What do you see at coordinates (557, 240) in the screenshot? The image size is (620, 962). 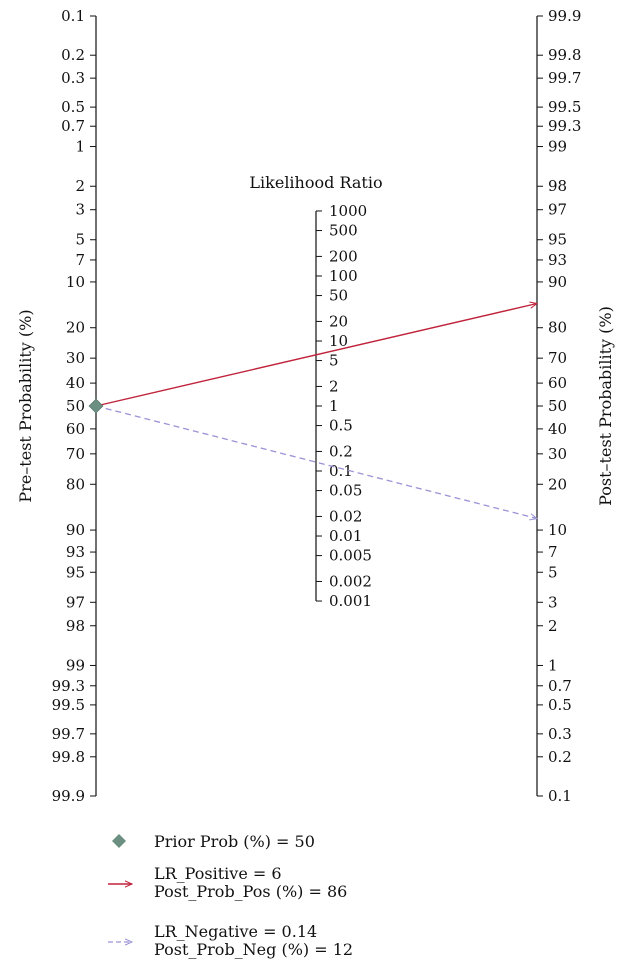 I see `posttest-tick-label-95: 95` at bounding box center [557, 240].